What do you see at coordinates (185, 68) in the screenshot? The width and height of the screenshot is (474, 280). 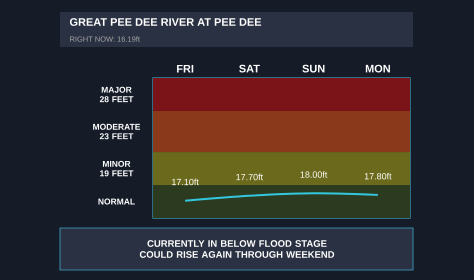 I see `x-tick-label: FRI` at bounding box center [185, 68].